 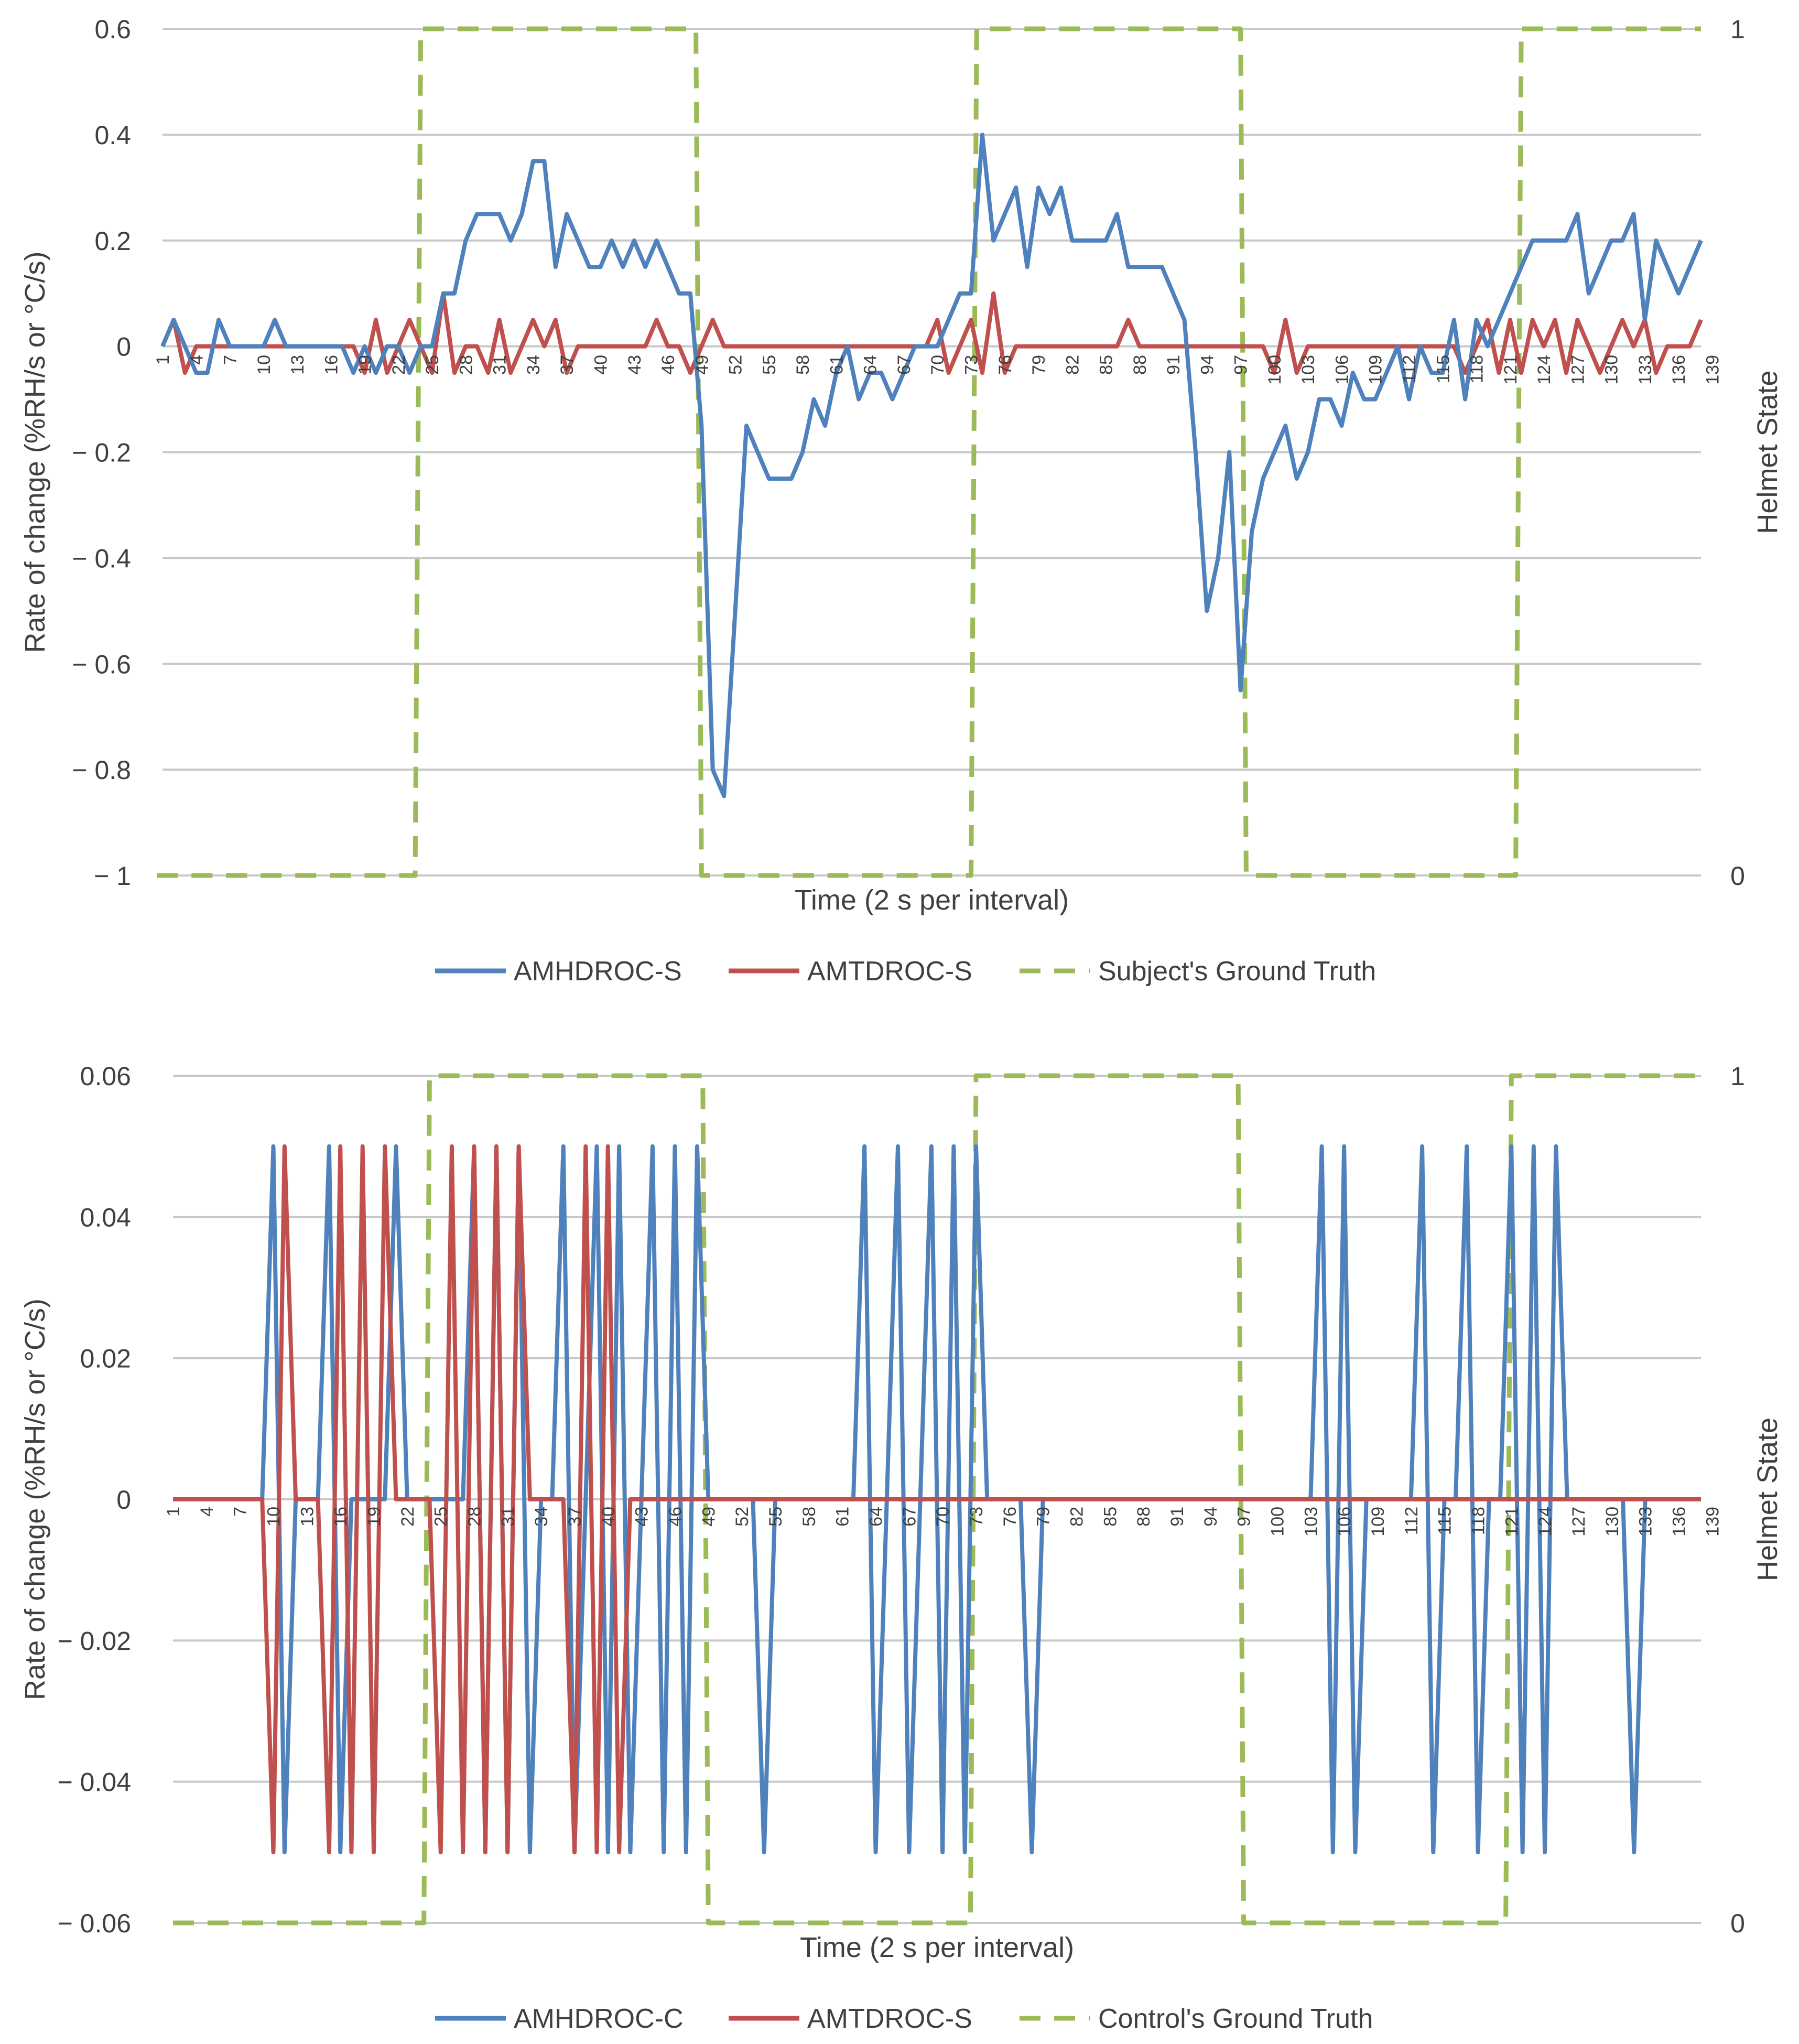 What do you see at coordinates (466, 365) in the screenshot?
I see `x-tick-label: 28` at bounding box center [466, 365].